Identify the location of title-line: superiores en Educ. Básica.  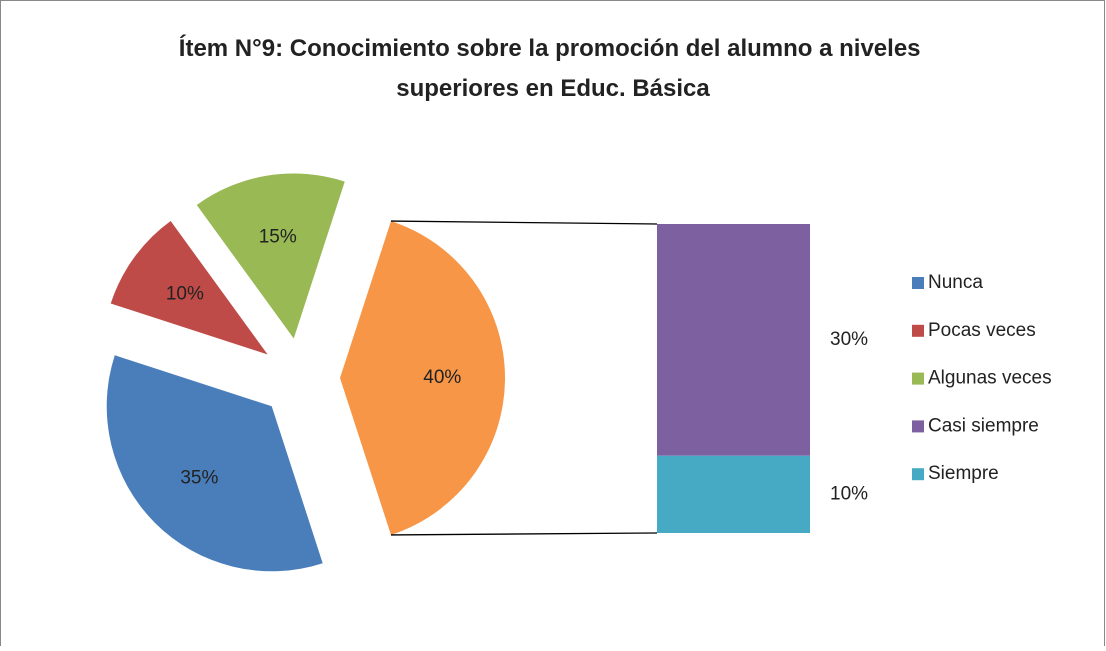
(553, 88).